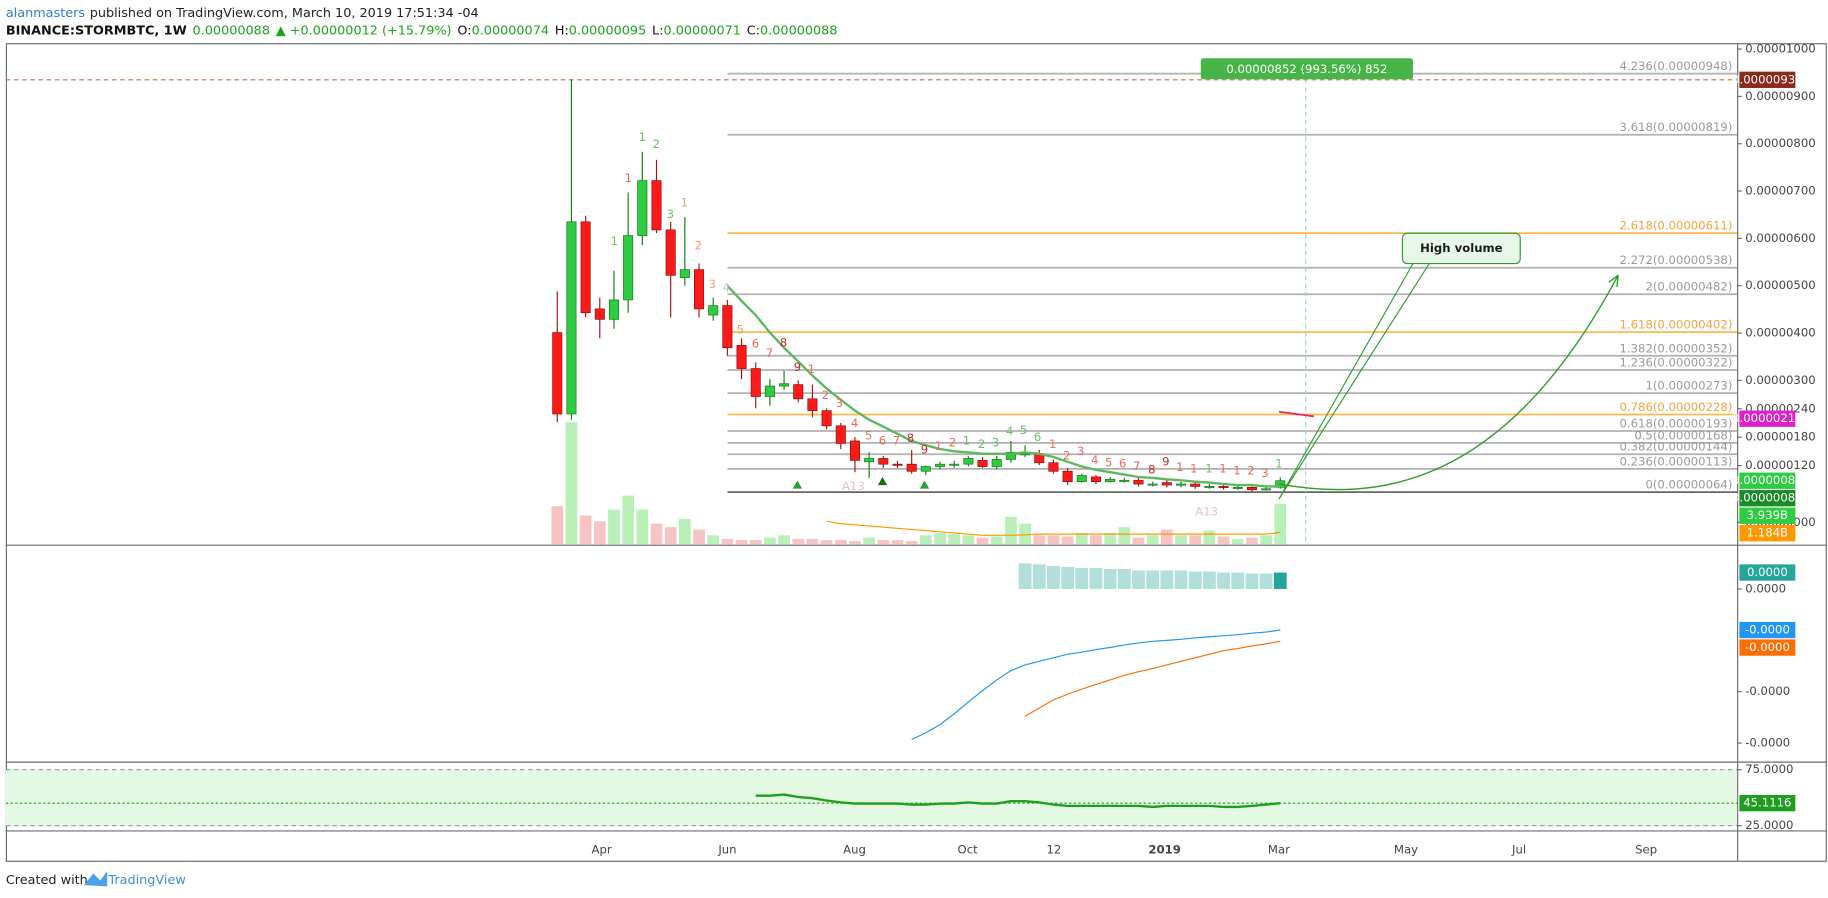  Describe the element at coordinates (510, 30) in the screenshot. I see `ohlc-value: 0.00000074` at that location.